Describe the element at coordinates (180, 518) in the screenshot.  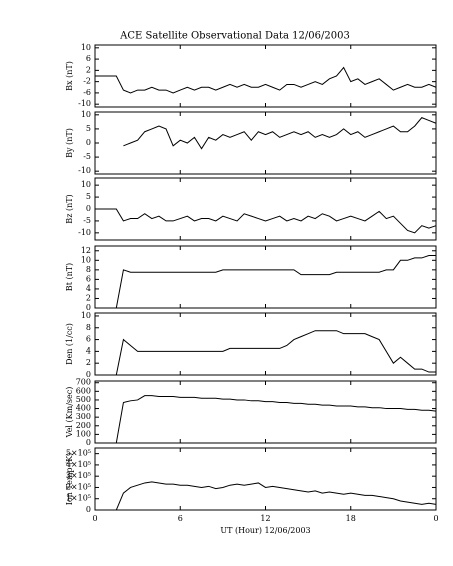
I see `x-tick-label: 6` at that location.